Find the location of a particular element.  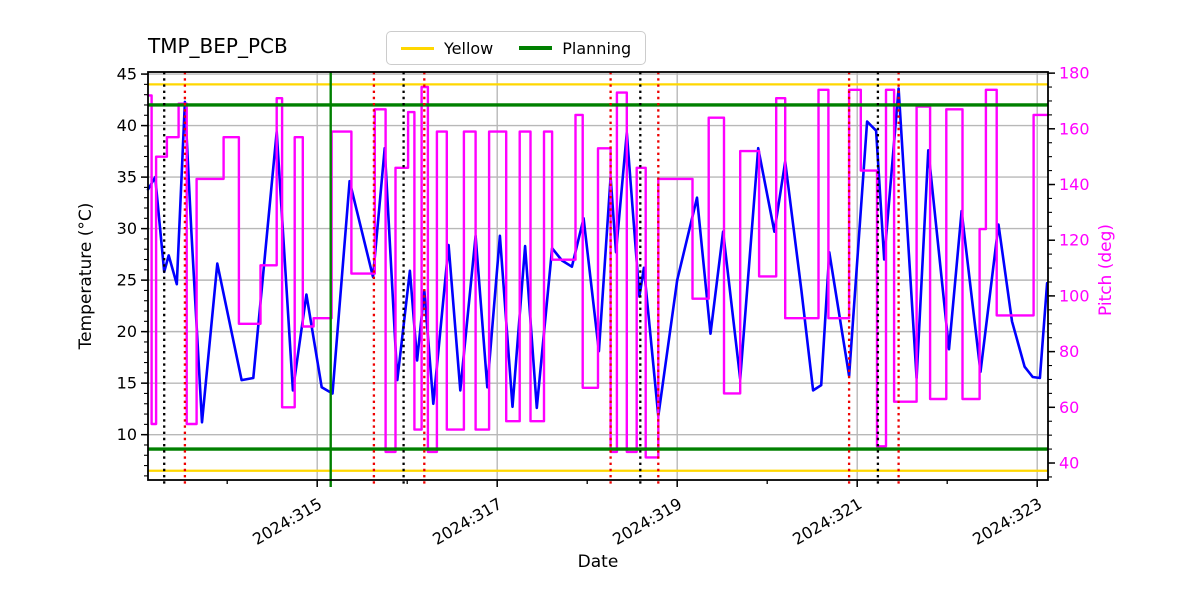

chart-title: TMP_BEP_PCB is located at coordinates (218, 46).